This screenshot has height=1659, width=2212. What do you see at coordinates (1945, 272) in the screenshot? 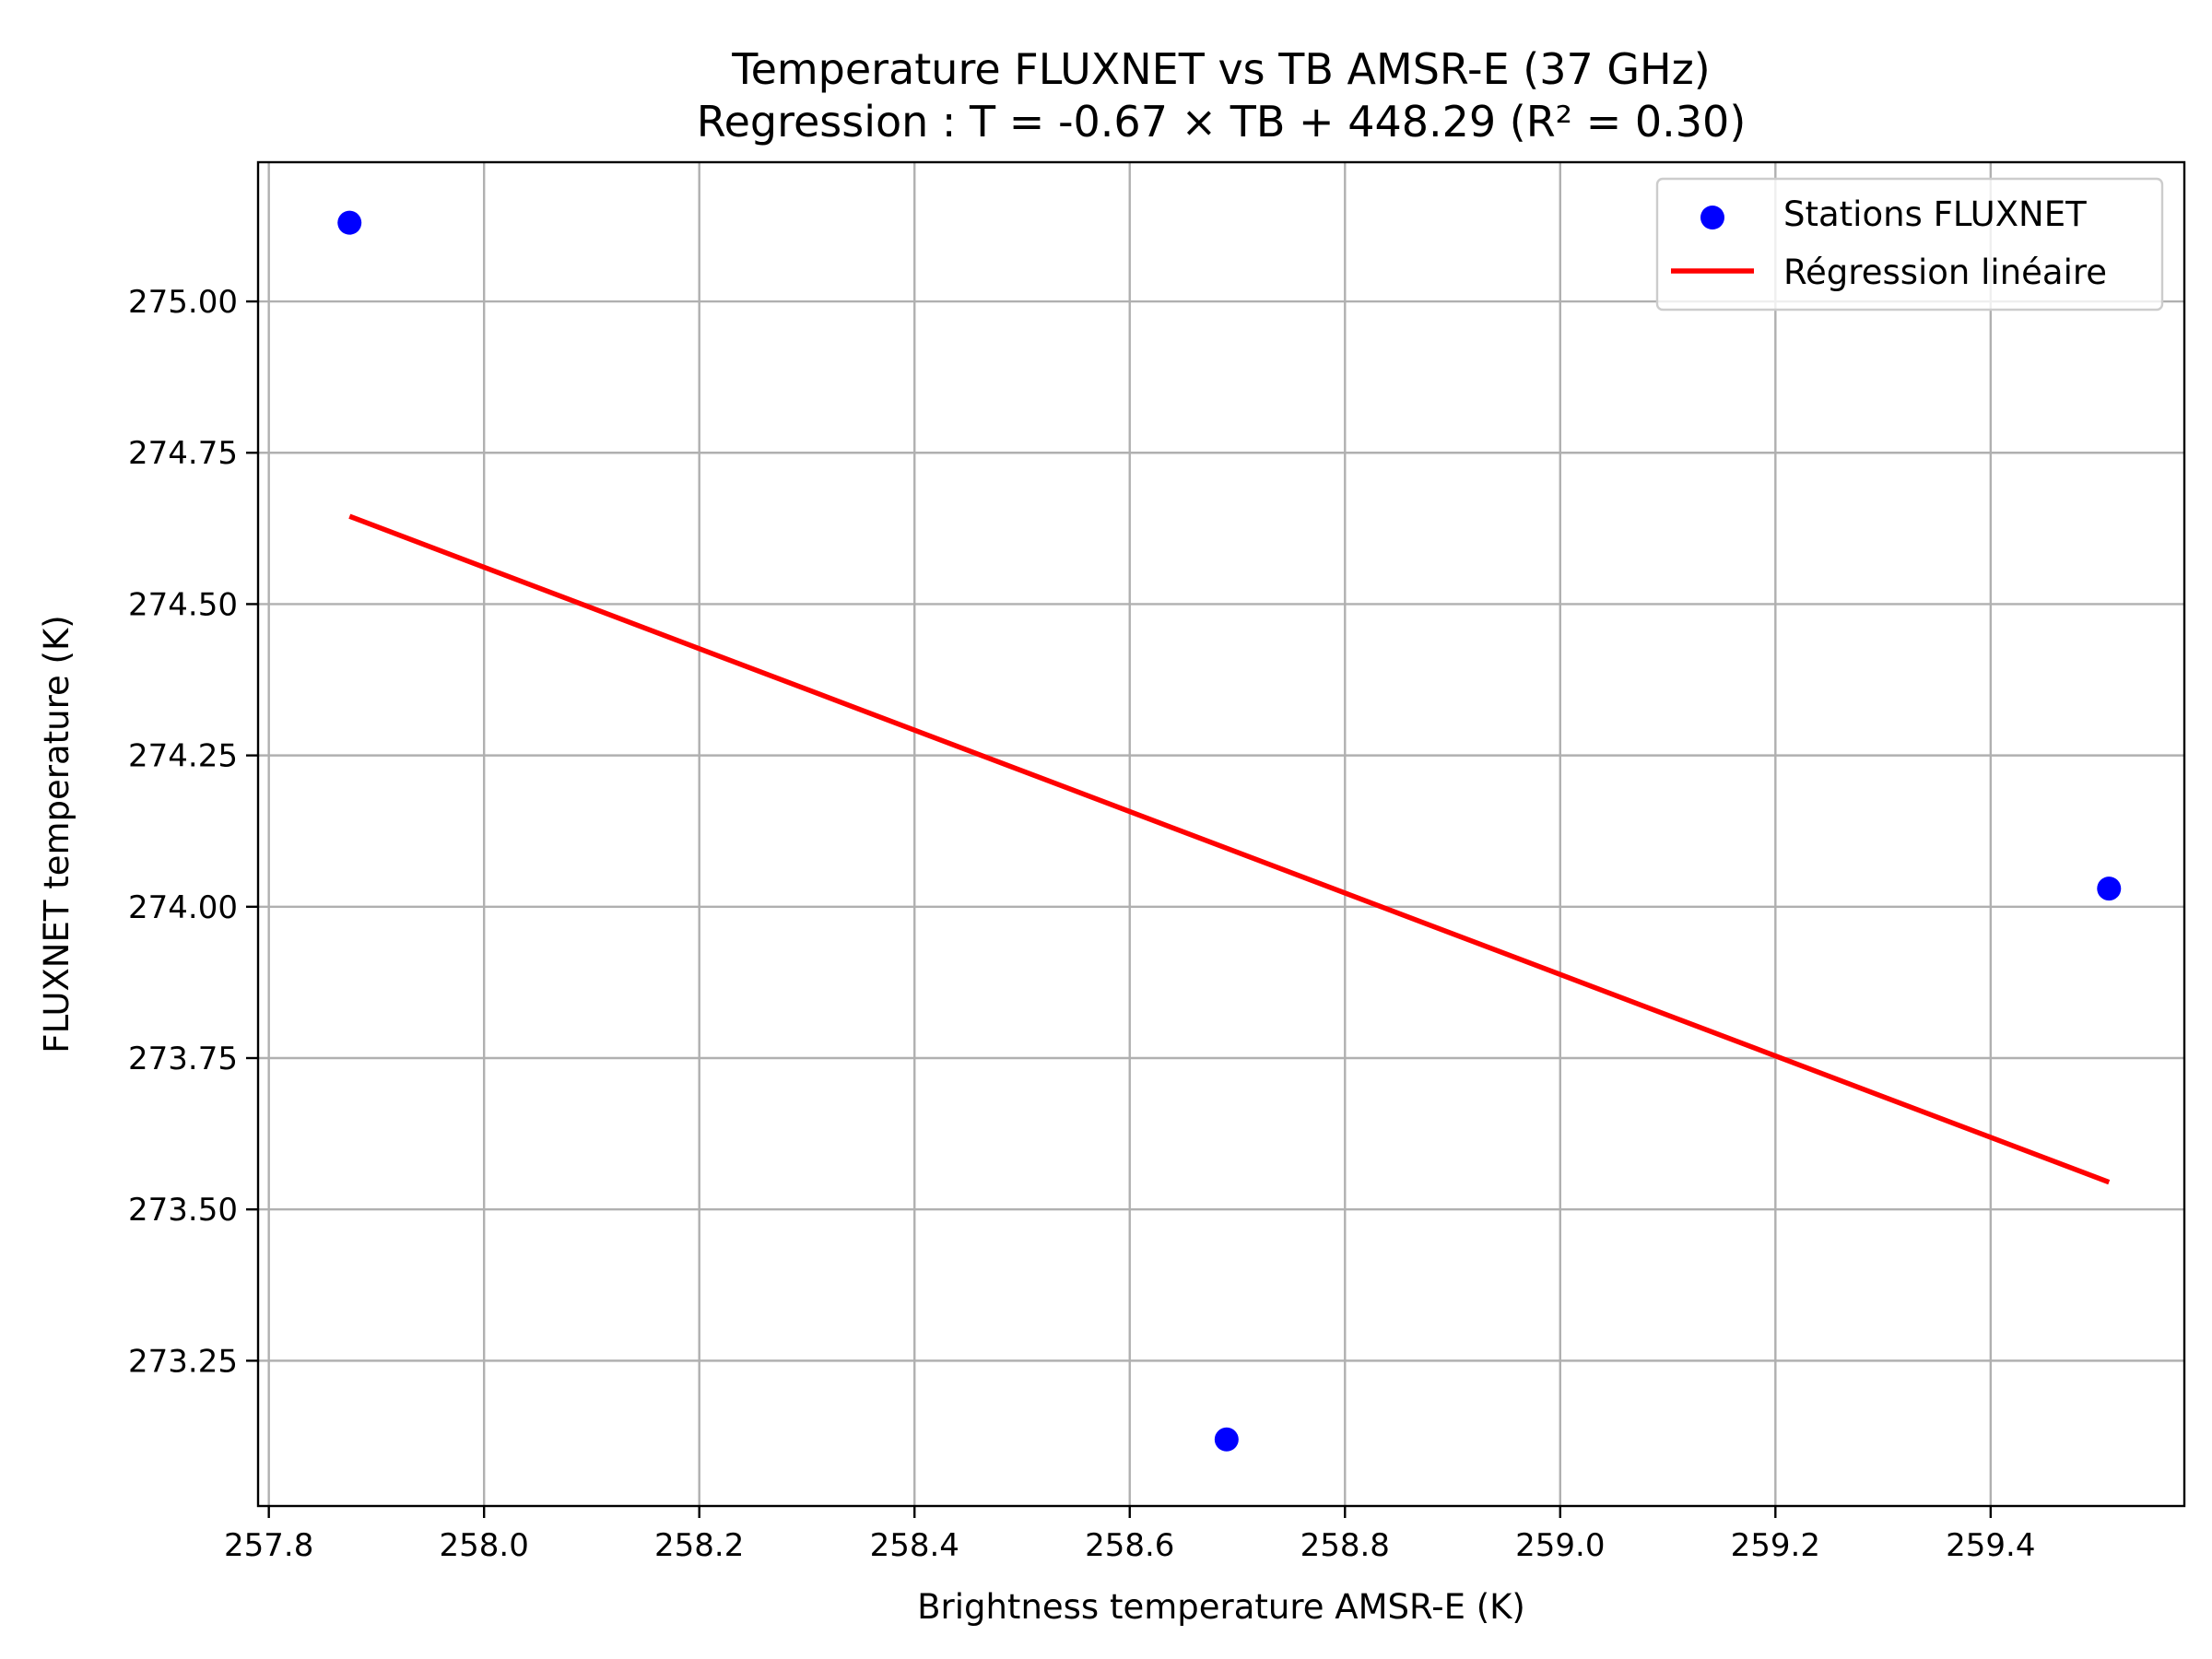
I see `legend-label-regression: Régression linéaire` at bounding box center [1945, 272].